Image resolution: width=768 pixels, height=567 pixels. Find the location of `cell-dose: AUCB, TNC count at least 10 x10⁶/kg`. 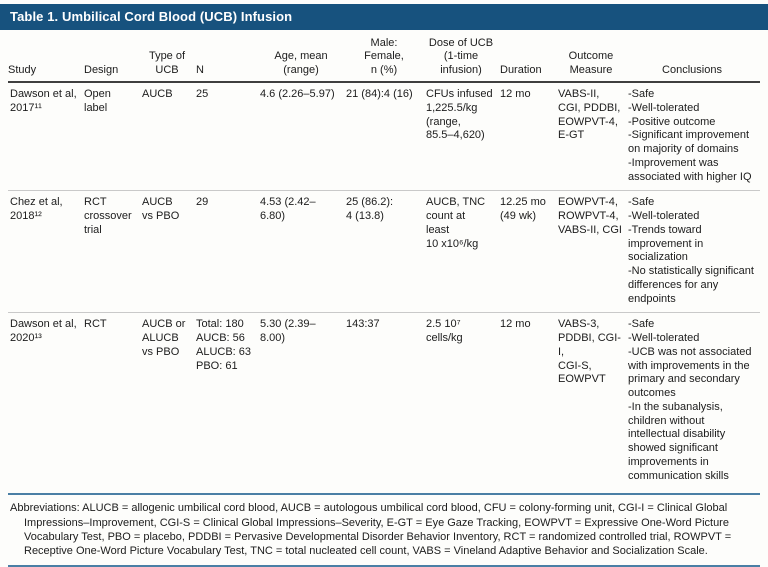

cell-dose: AUCB, TNC count at least 10 x10⁶/kg is located at coordinates (456, 223).